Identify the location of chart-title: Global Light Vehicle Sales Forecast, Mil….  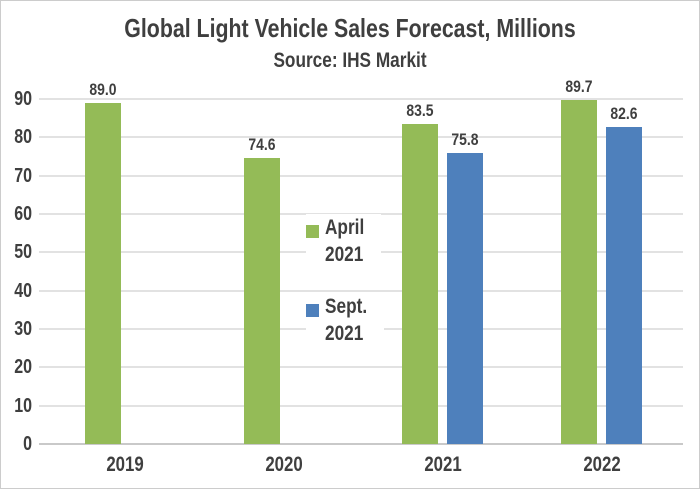
(350, 28).